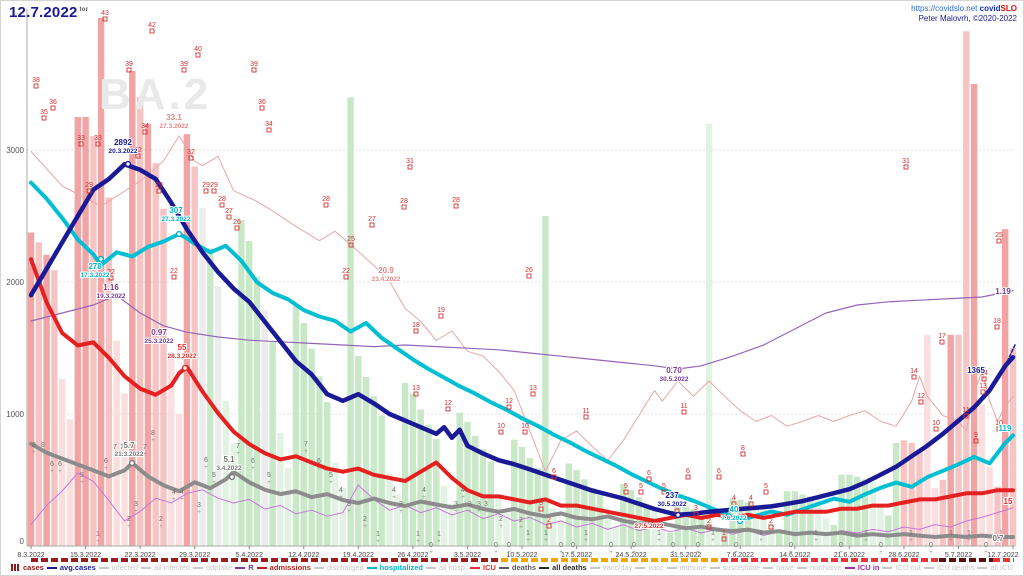 The width and height of the screenshot is (1024, 576). What do you see at coordinates (283, 567) in the screenshot?
I see `legend-item-admissions: admissions` at bounding box center [283, 567].